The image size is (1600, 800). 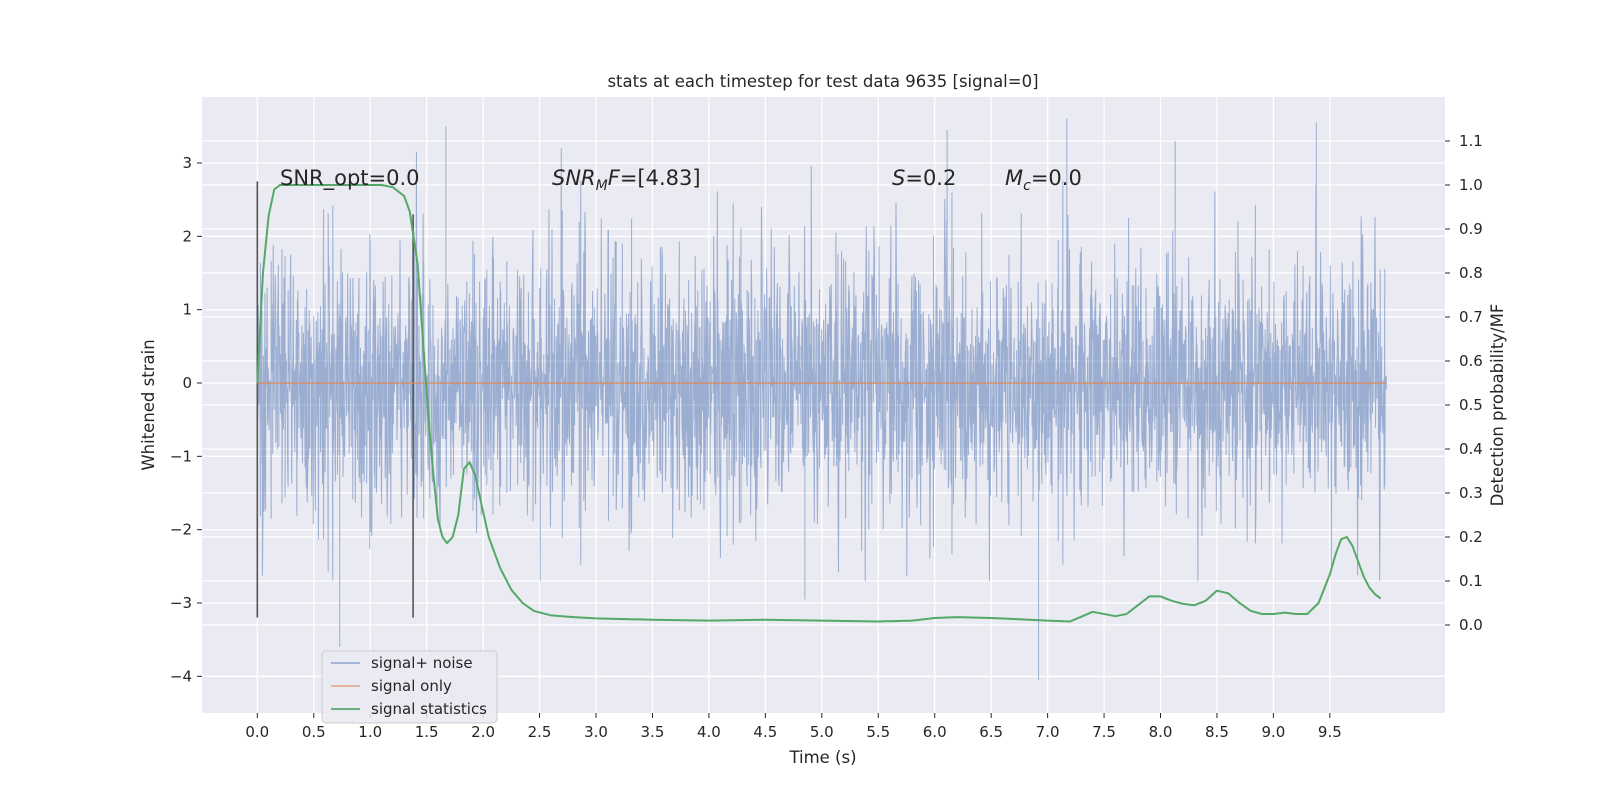 What do you see at coordinates (422, 663) in the screenshot?
I see `legend-label-noise: signal+ noise` at bounding box center [422, 663].